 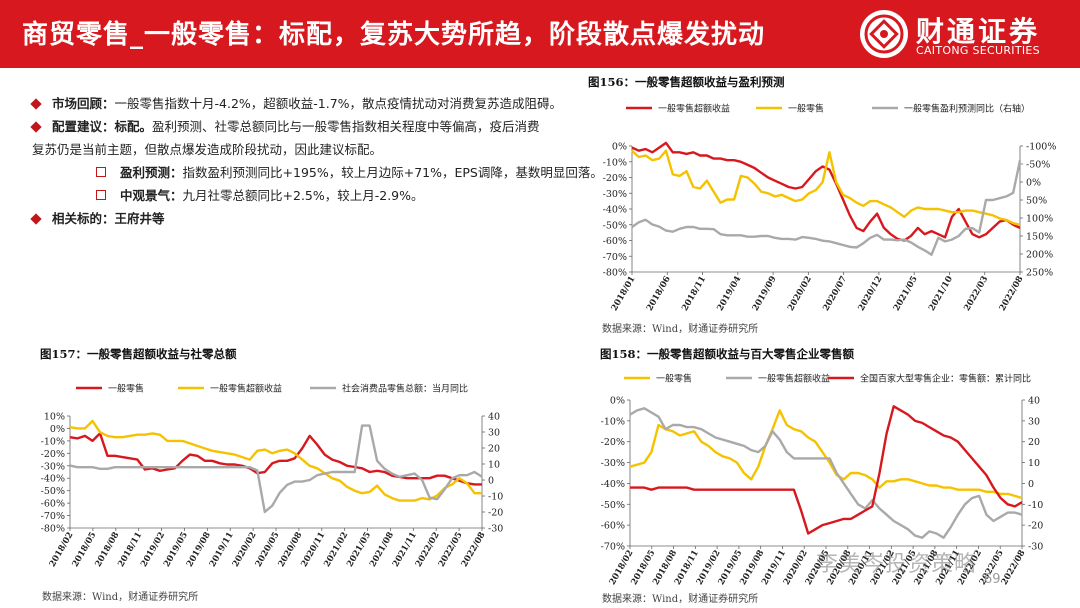 What do you see at coordinates (659, 293) in the screenshot?
I see `x-tick-label: 2018/06` at bounding box center [659, 293].